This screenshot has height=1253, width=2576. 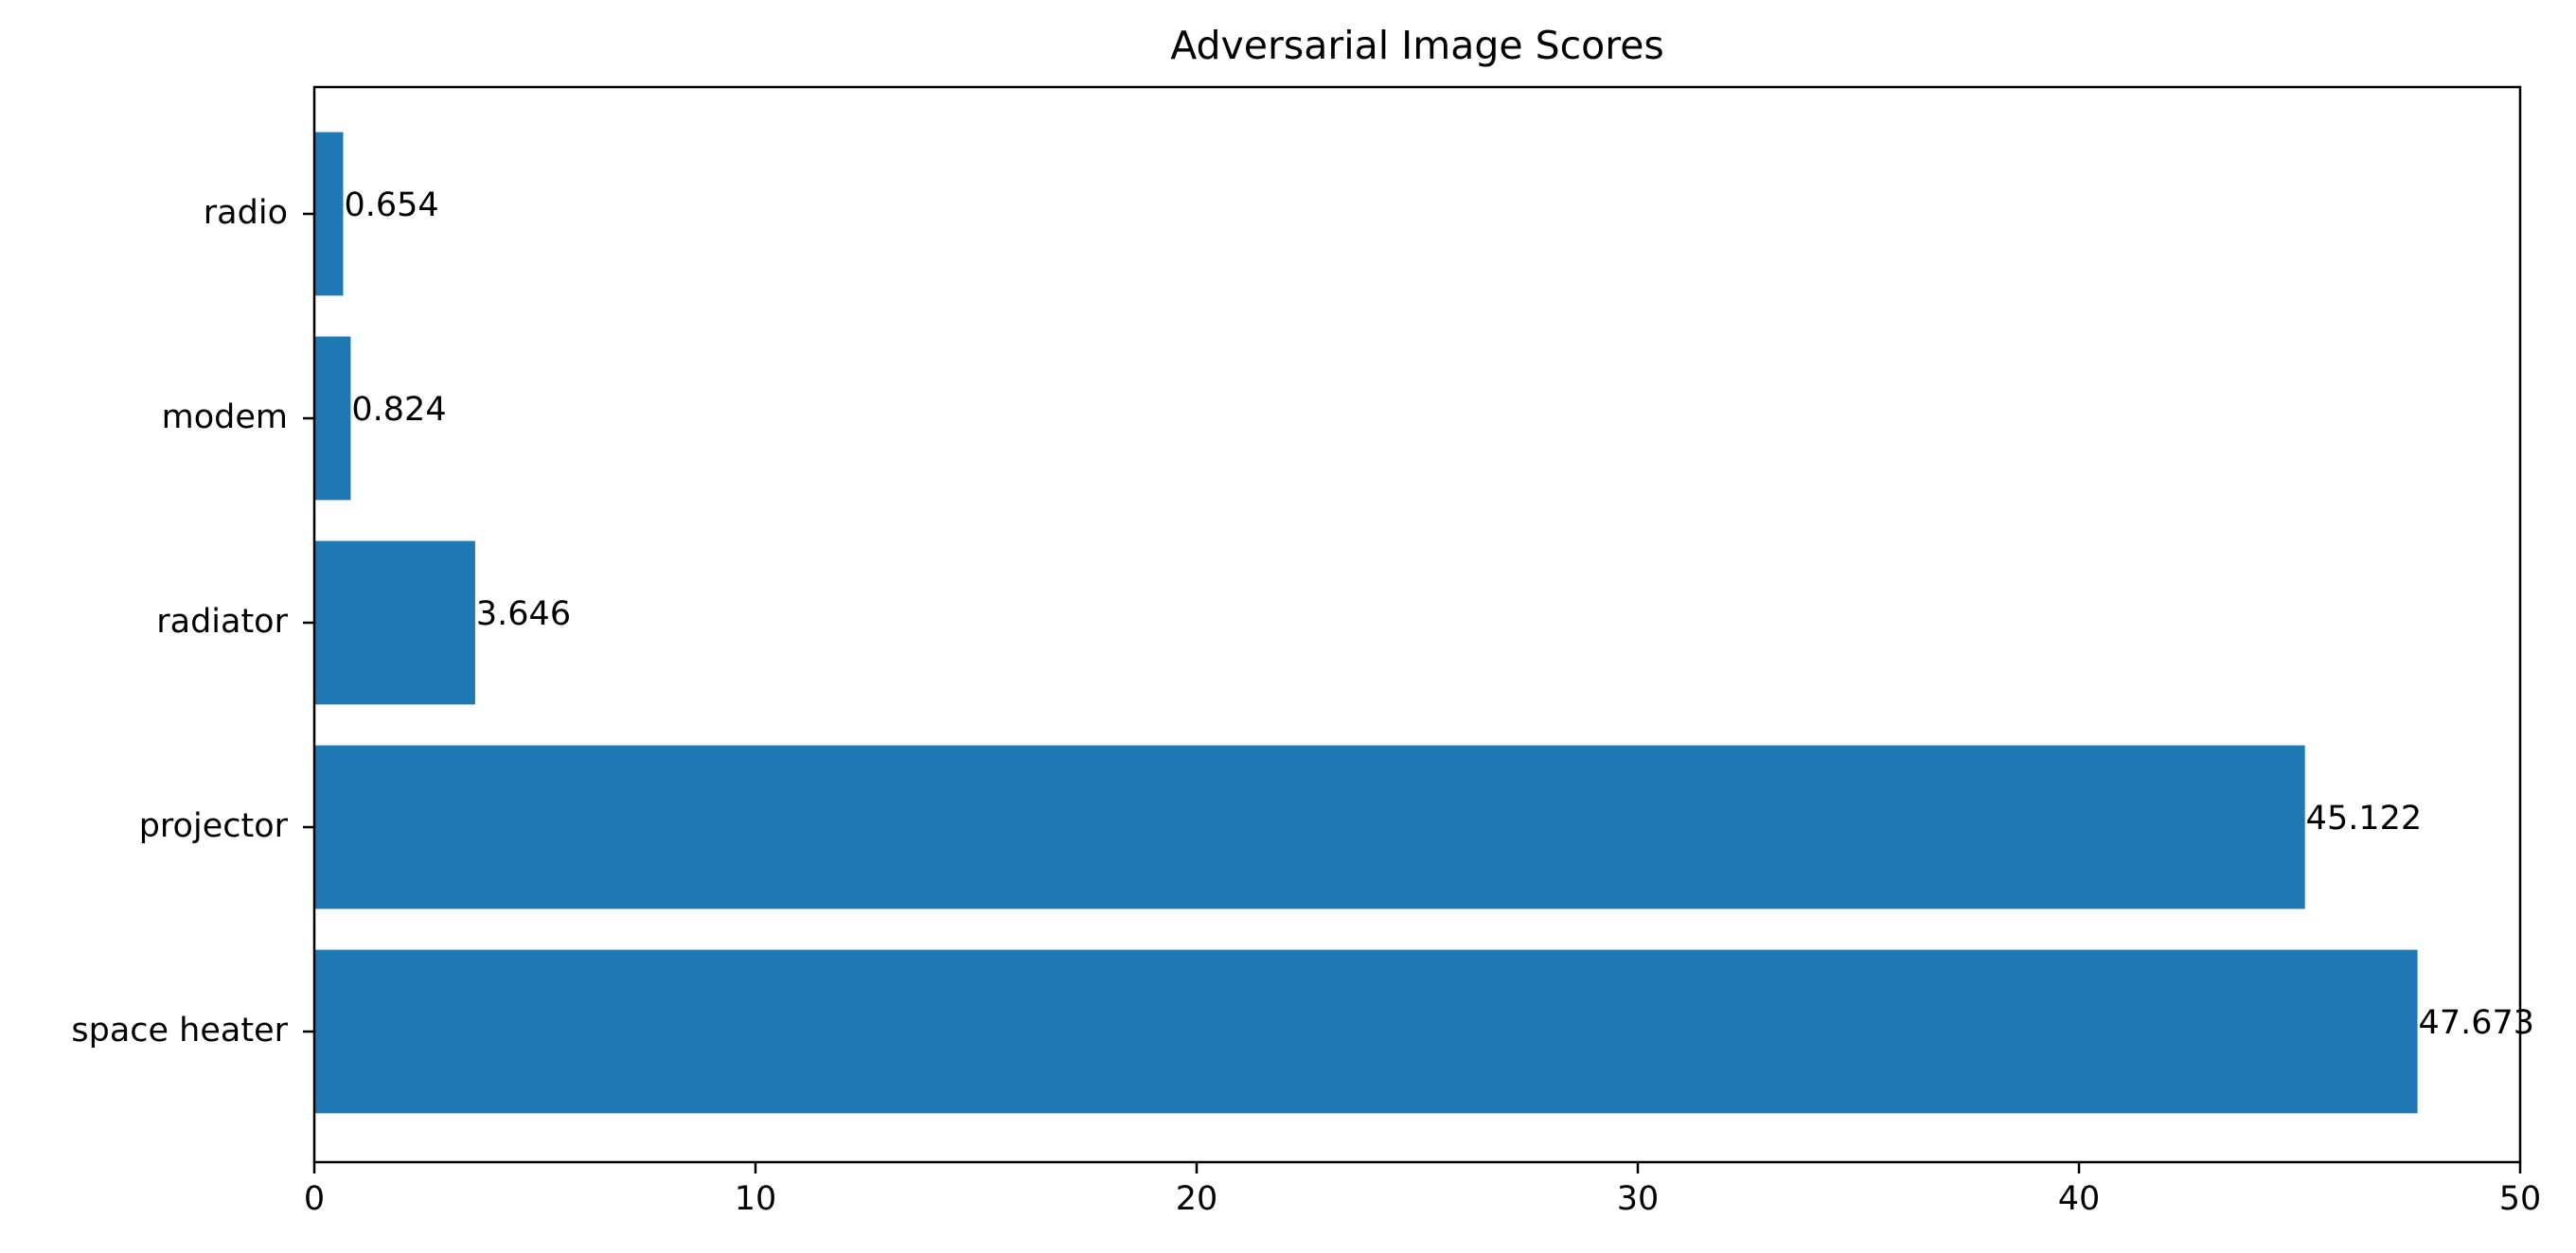 I want to click on x-tick-label-40: 40, so click(x=2079, y=1199).